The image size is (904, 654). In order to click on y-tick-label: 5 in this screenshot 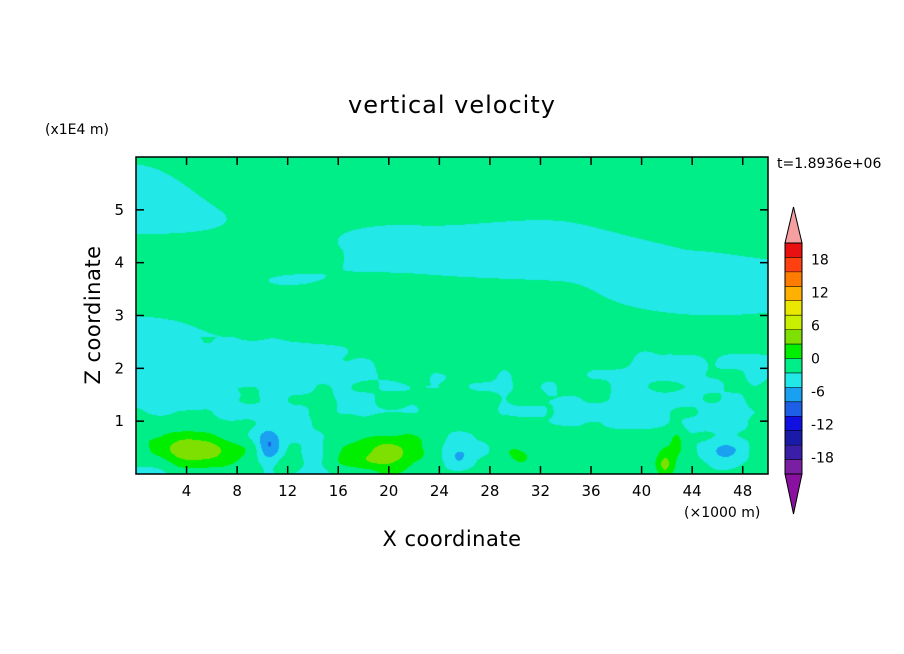, I will do `click(119, 210)`.